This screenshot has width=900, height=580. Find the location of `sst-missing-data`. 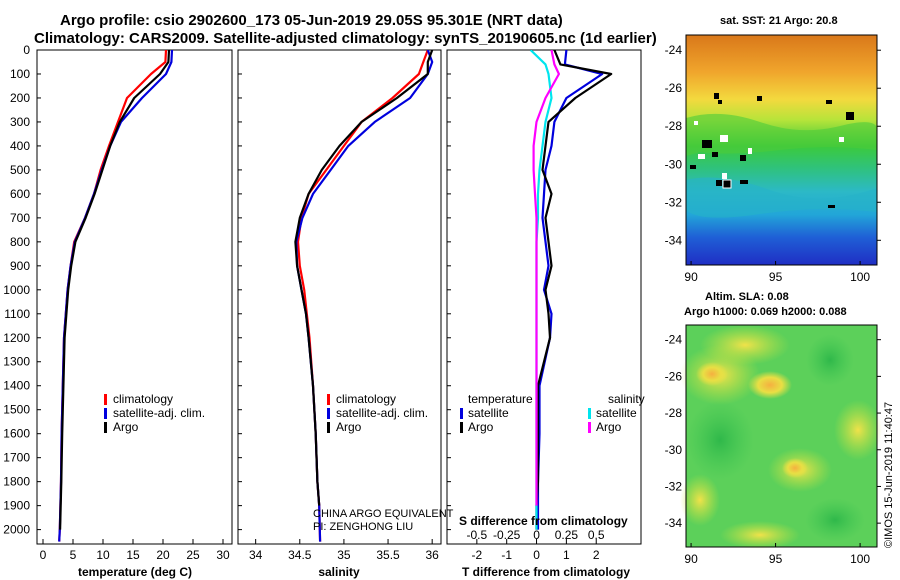

sst-missing-data is located at coordinates (772, 150).